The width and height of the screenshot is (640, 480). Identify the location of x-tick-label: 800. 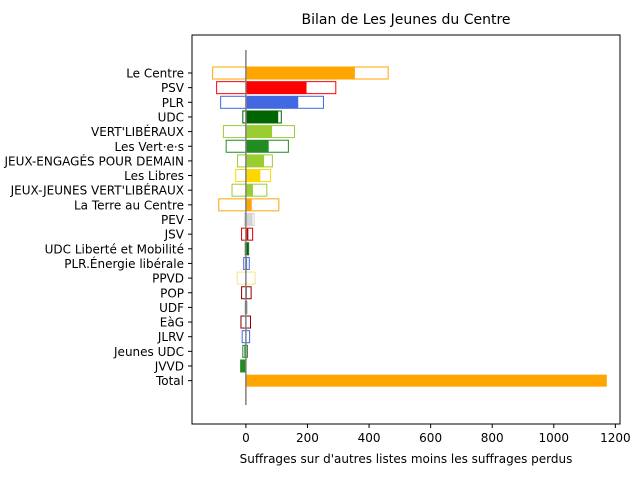
(492, 438).